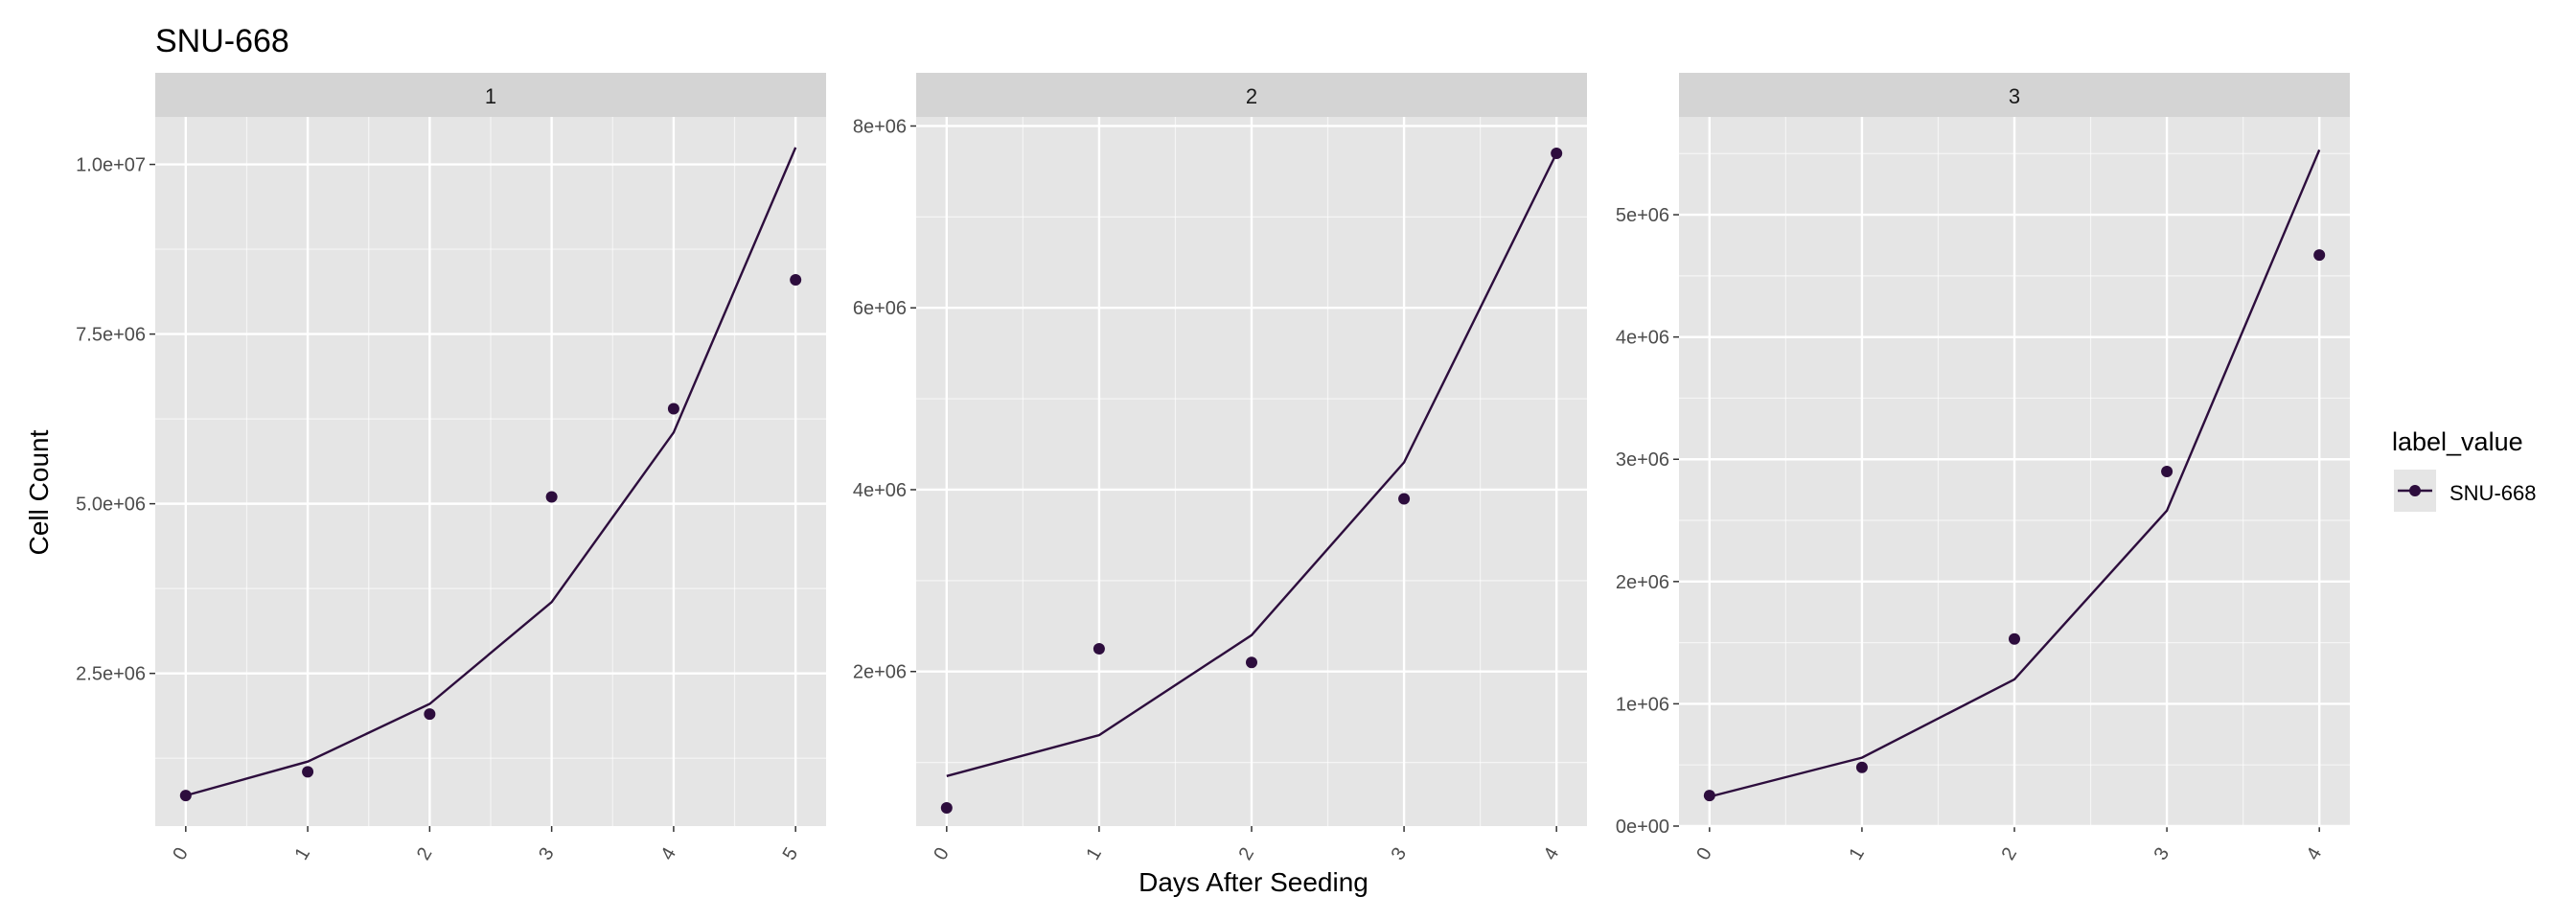 This screenshot has width=2576, height=920. Describe the element at coordinates (1253, 882) in the screenshot. I see `x-axis-label: Days After Seeding` at that location.